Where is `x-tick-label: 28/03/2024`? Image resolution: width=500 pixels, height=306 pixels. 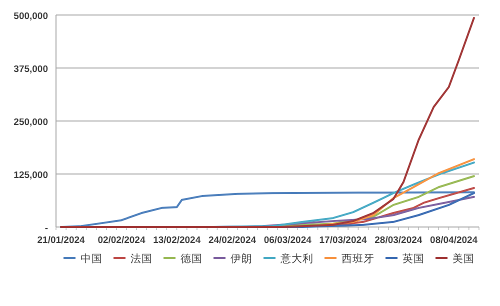
x-tick-label: 28/03/2024 is located at coordinates (398, 240).